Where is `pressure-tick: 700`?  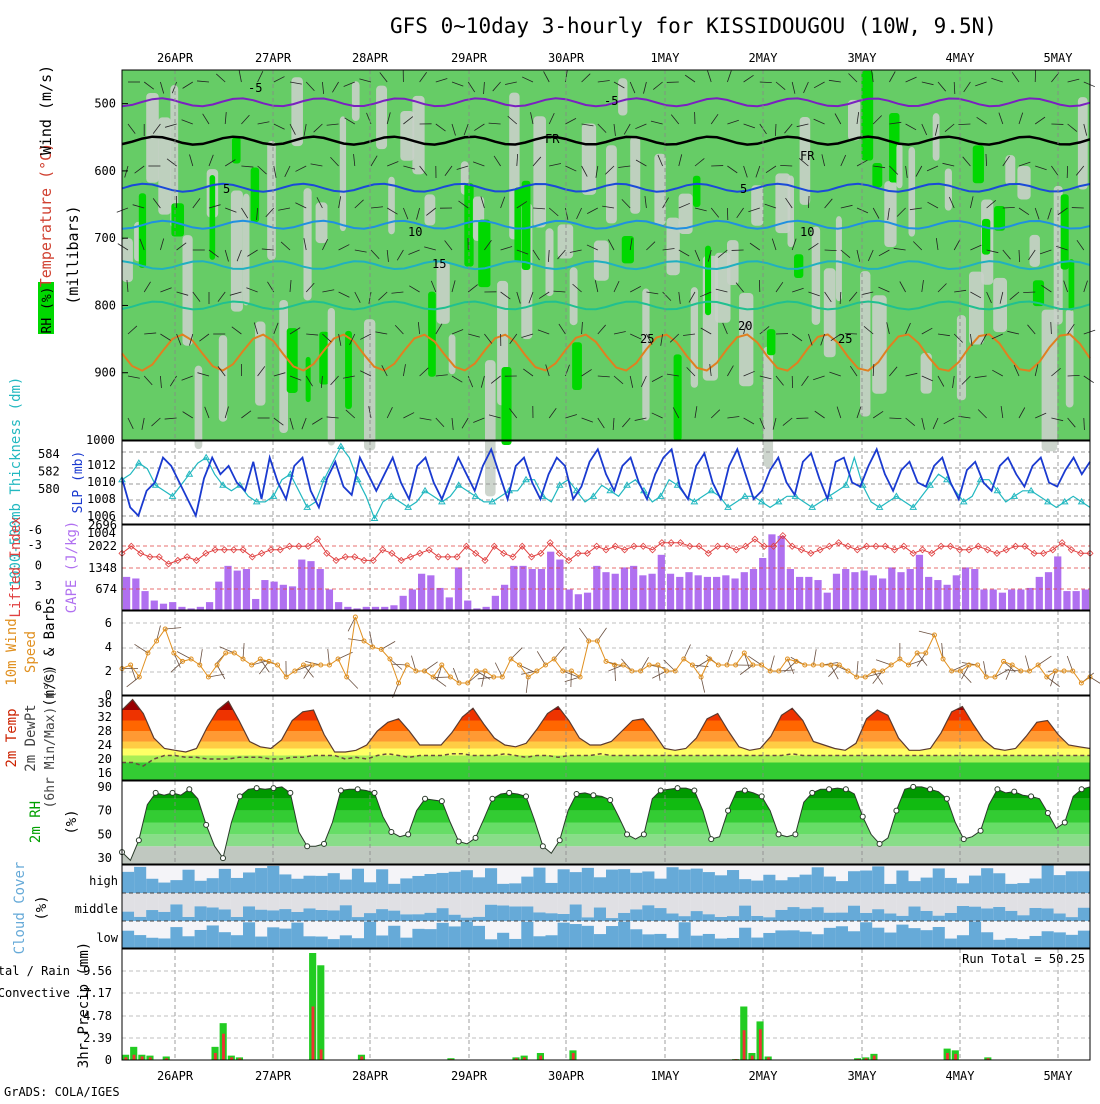 pressure-tick: 700 is located at coordinates (105, 238).